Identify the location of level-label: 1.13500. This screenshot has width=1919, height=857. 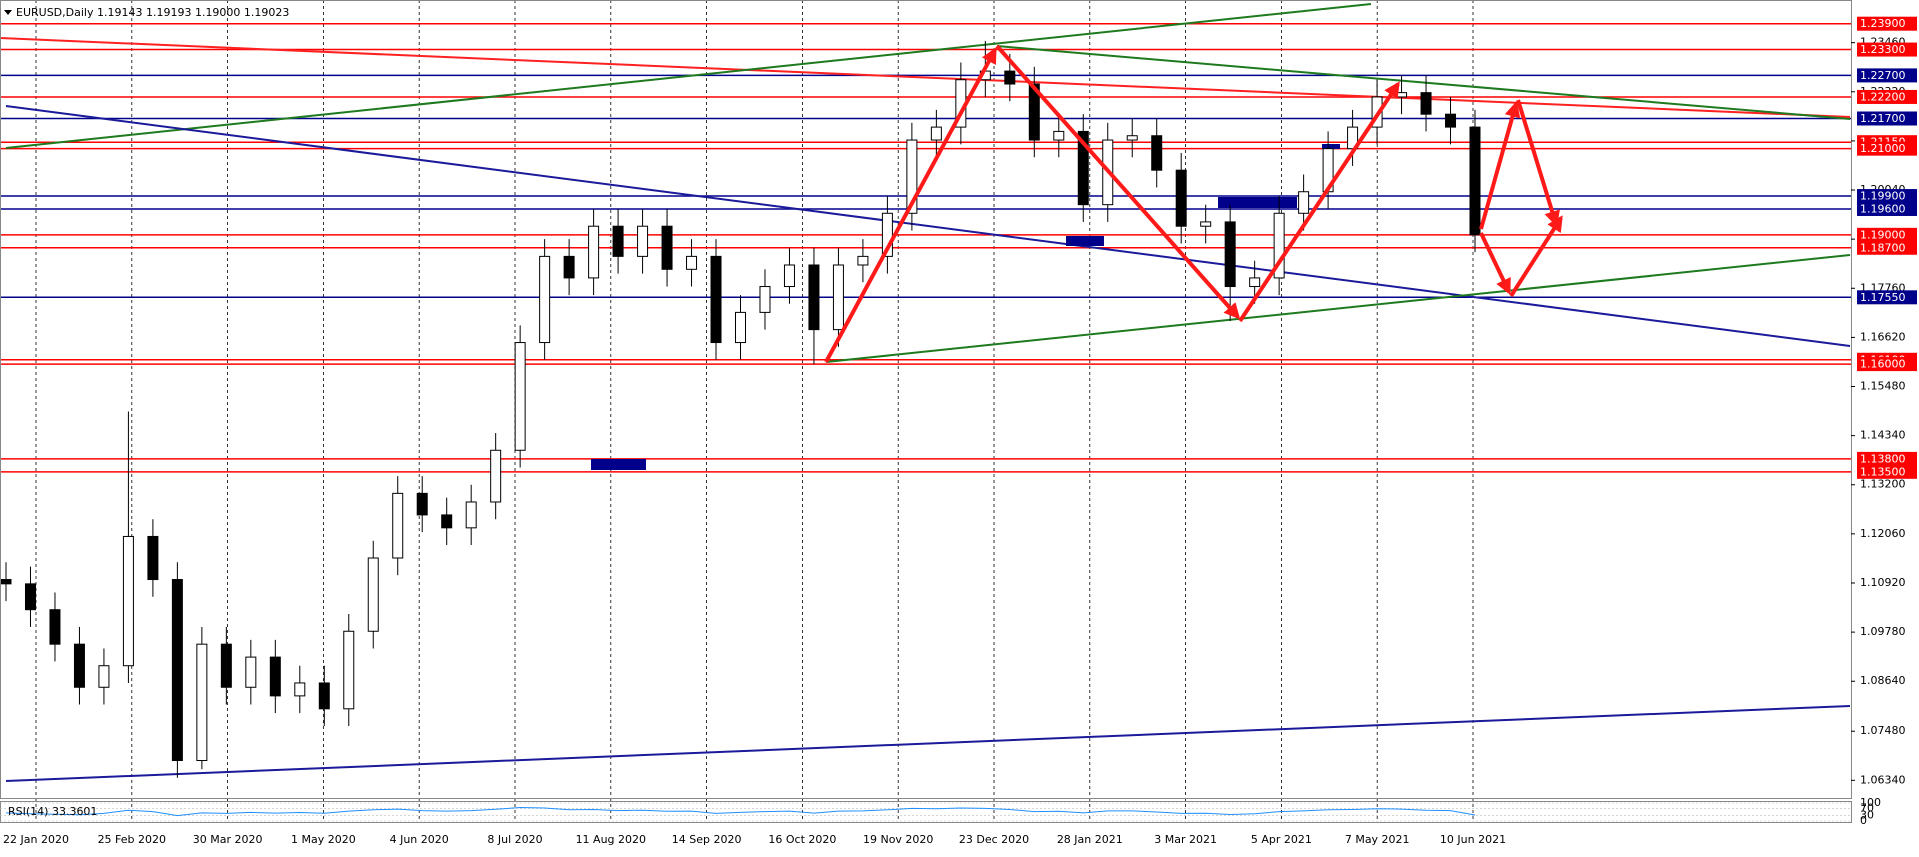
(1883, 471).